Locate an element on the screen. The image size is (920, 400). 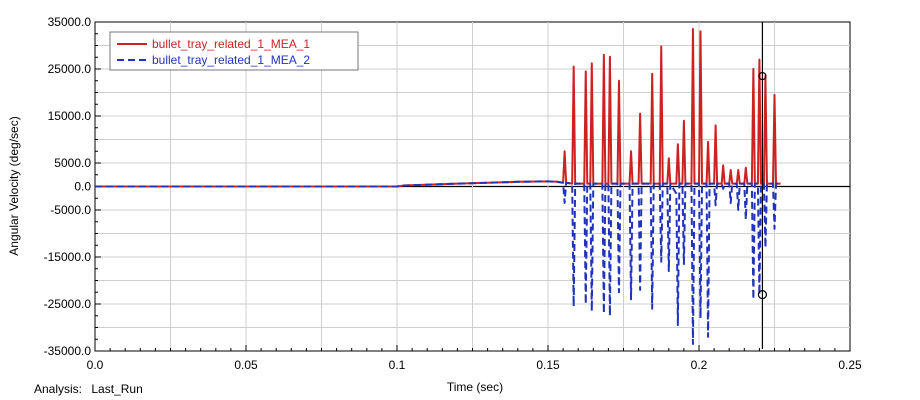
y-axis-title: Angular Velocity (deg/sec) is located at coordinates (14, 185).